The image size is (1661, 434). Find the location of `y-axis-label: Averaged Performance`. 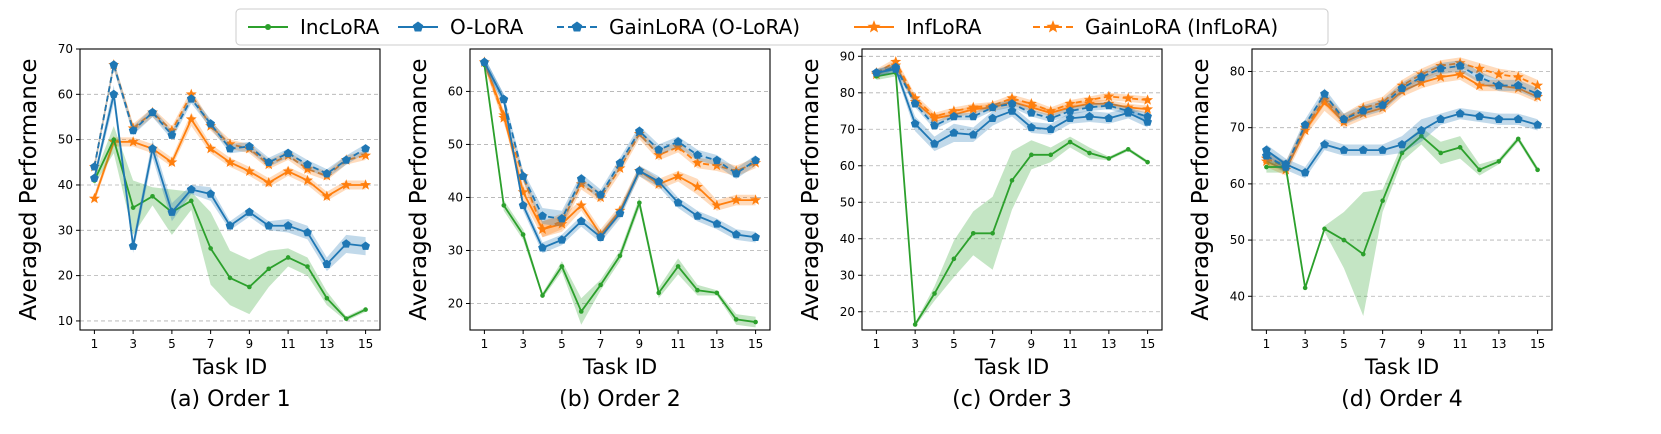

y-axis-label: Averaged Performance is located at coordinates (811, 189).